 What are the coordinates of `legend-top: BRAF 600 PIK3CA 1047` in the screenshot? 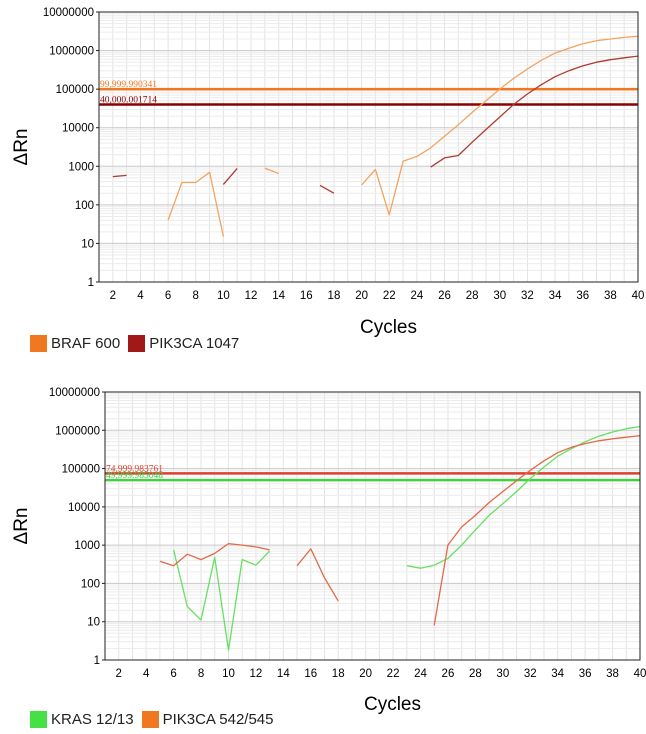 It's located at (136, 343).